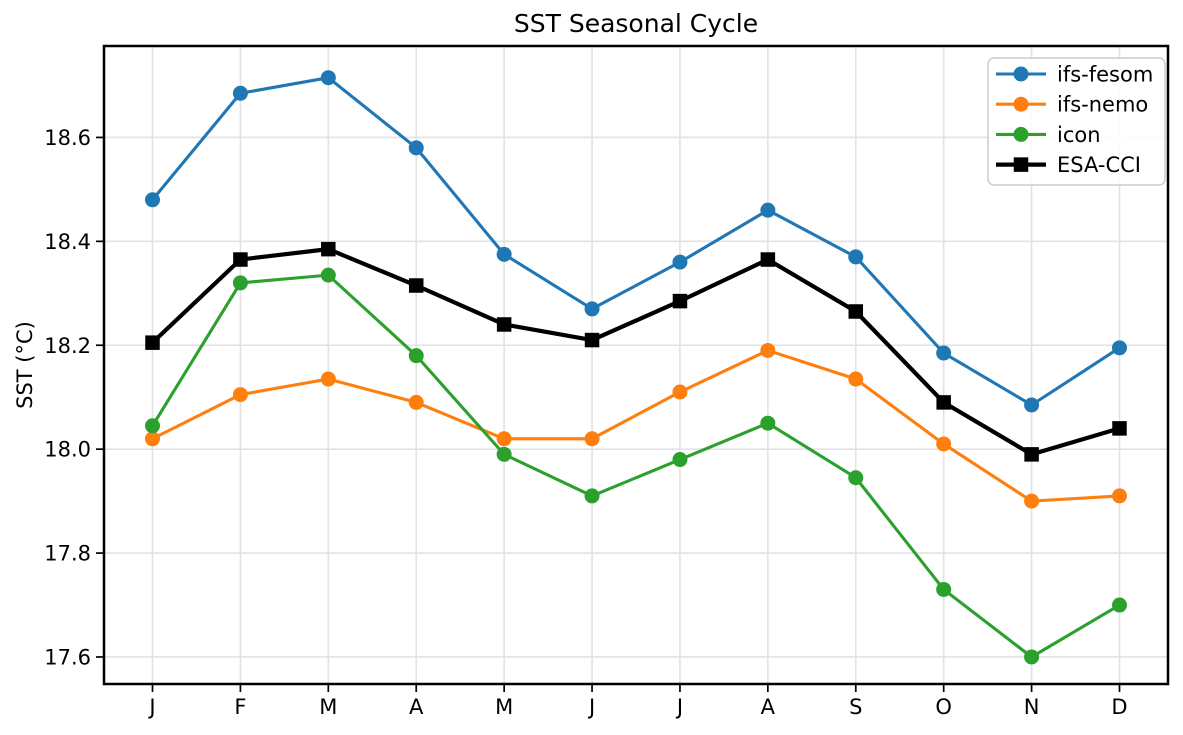 The height and width of the screenshot is (735, 1183). I want to click on legend-label: ESA-CCI, so click(1099, 165).